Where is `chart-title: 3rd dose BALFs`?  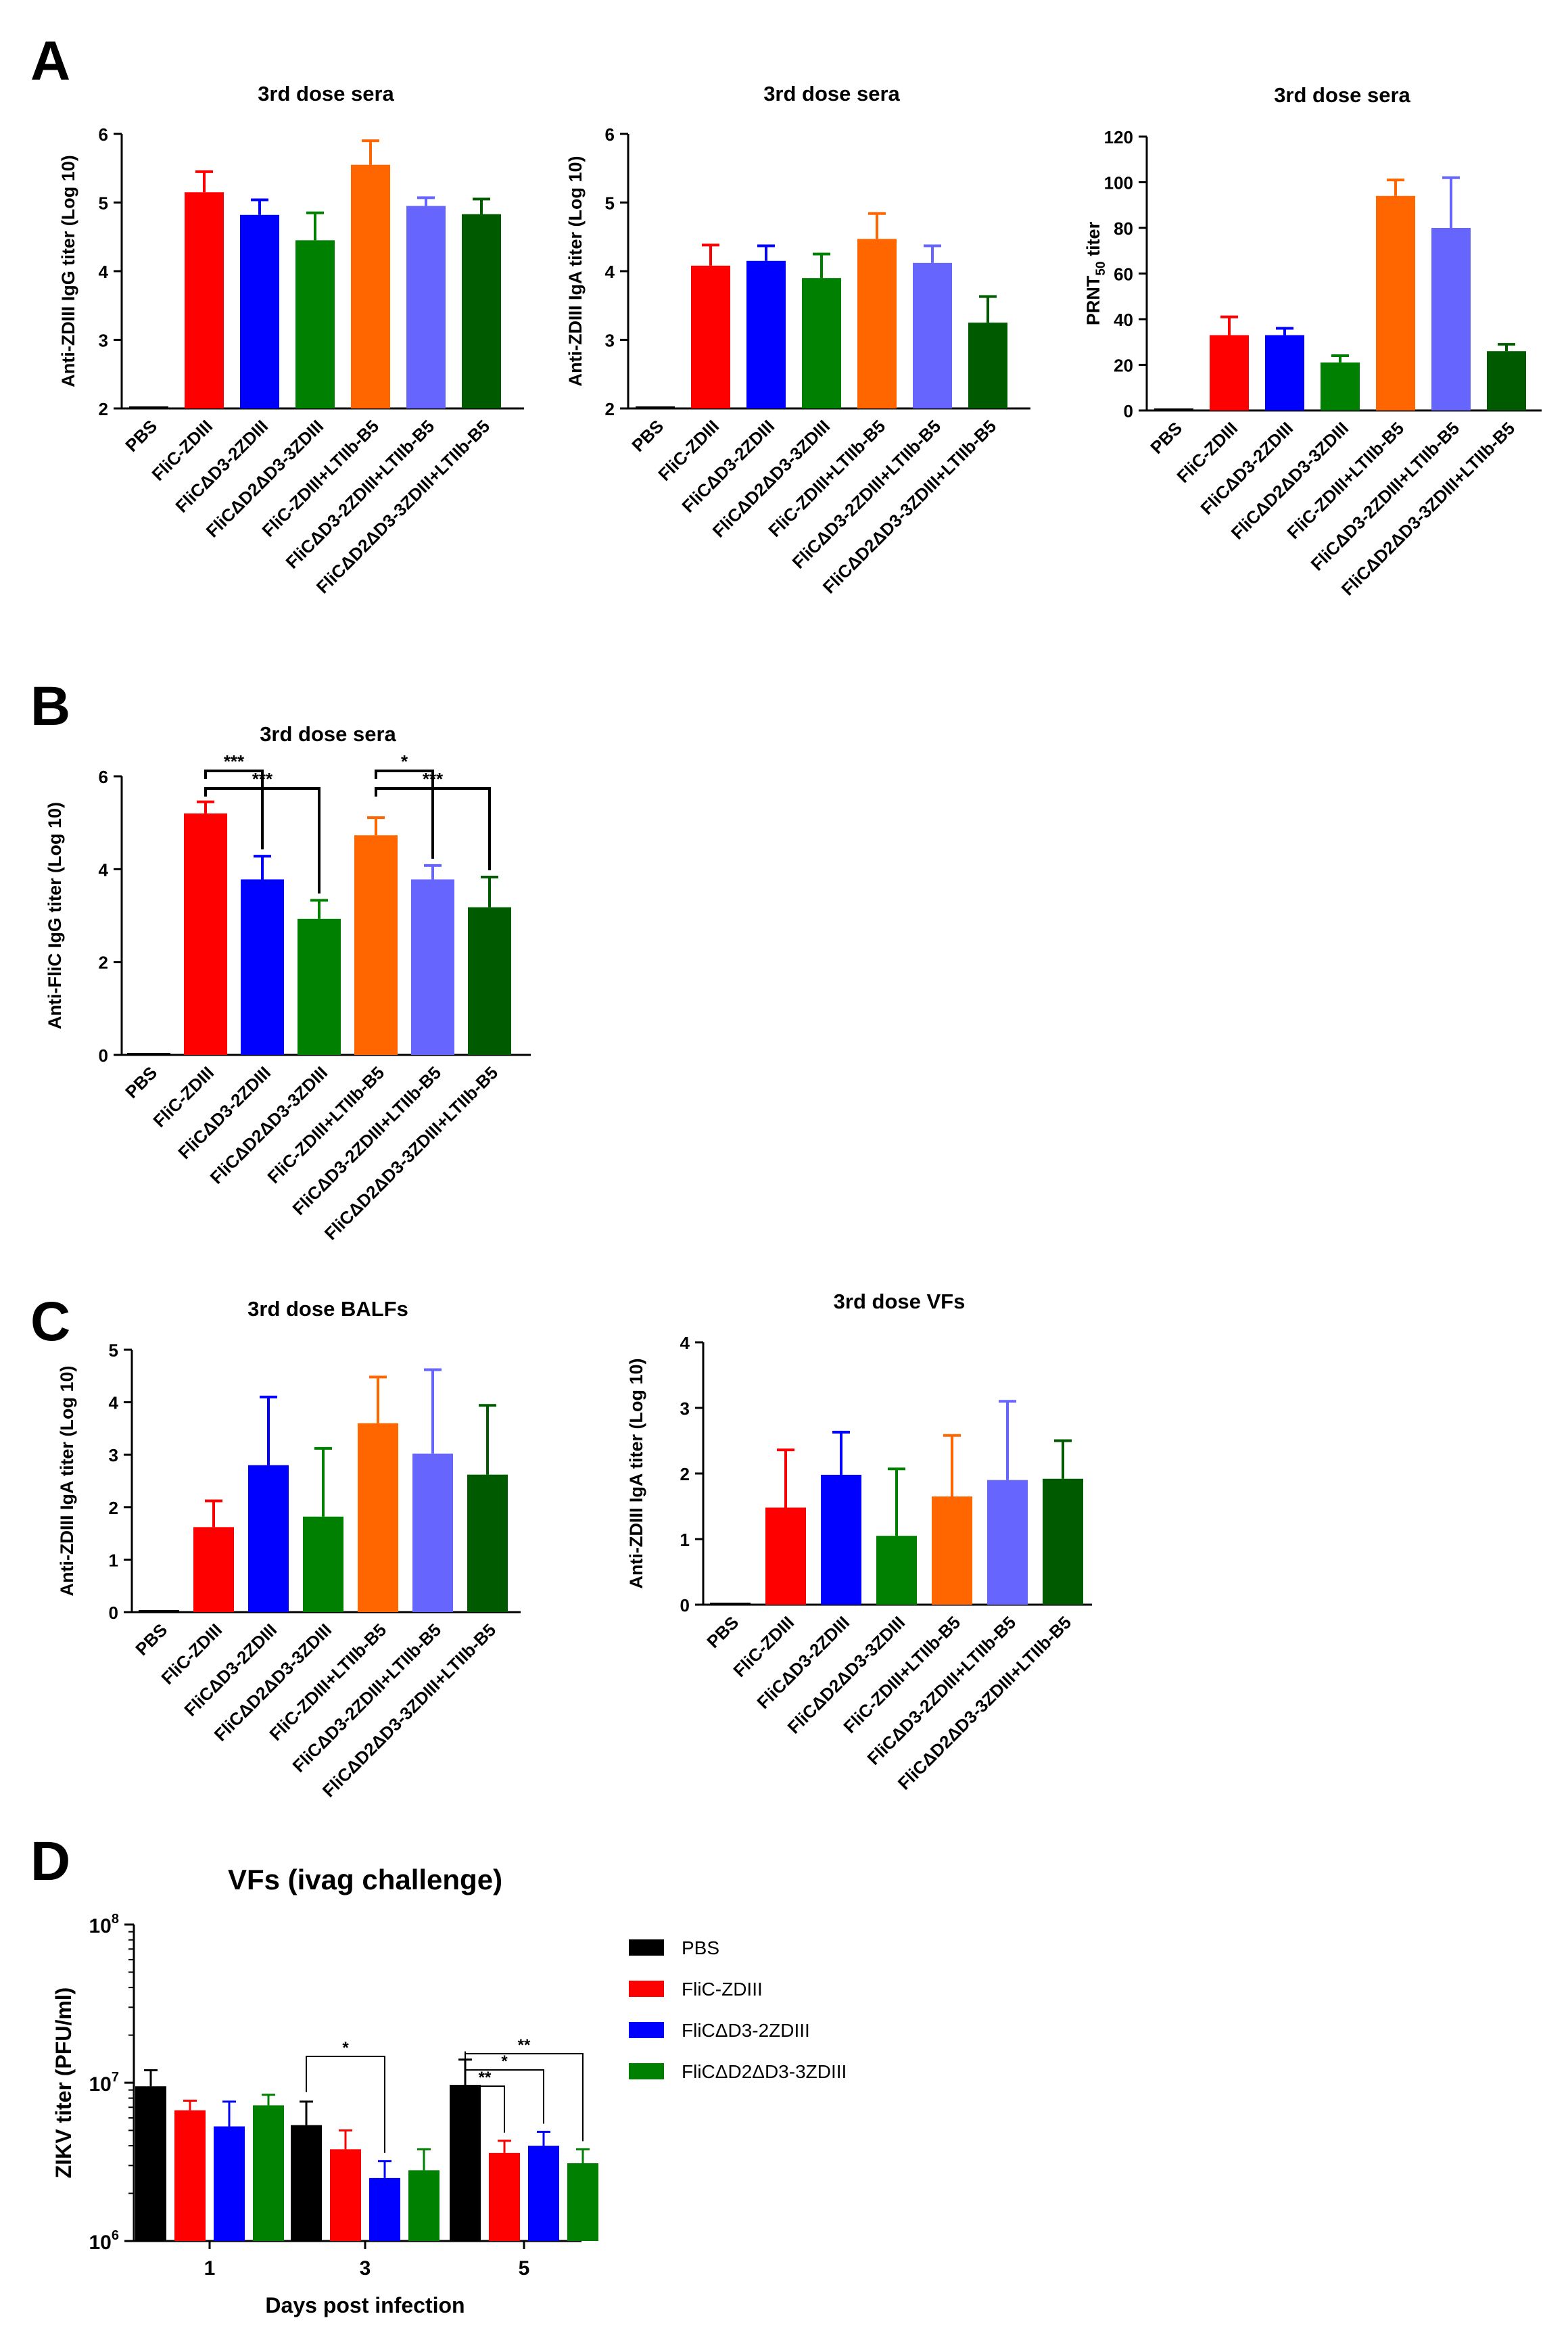
chart-title: 3rd dose BALFs is located at coordinates (327, 1309).